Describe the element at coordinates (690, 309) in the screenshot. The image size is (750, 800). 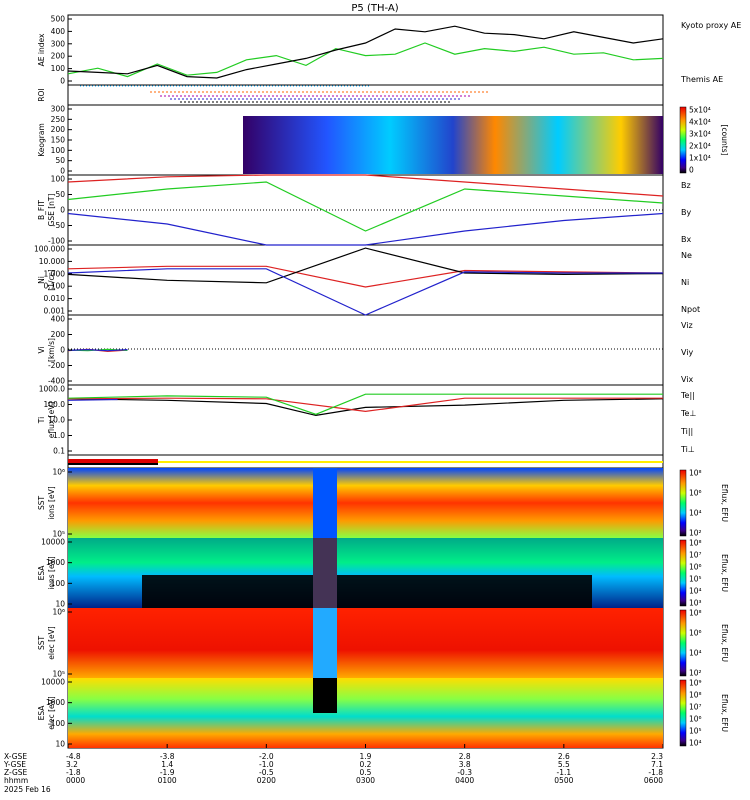
I see `density-legend-2: Npot` at that location.